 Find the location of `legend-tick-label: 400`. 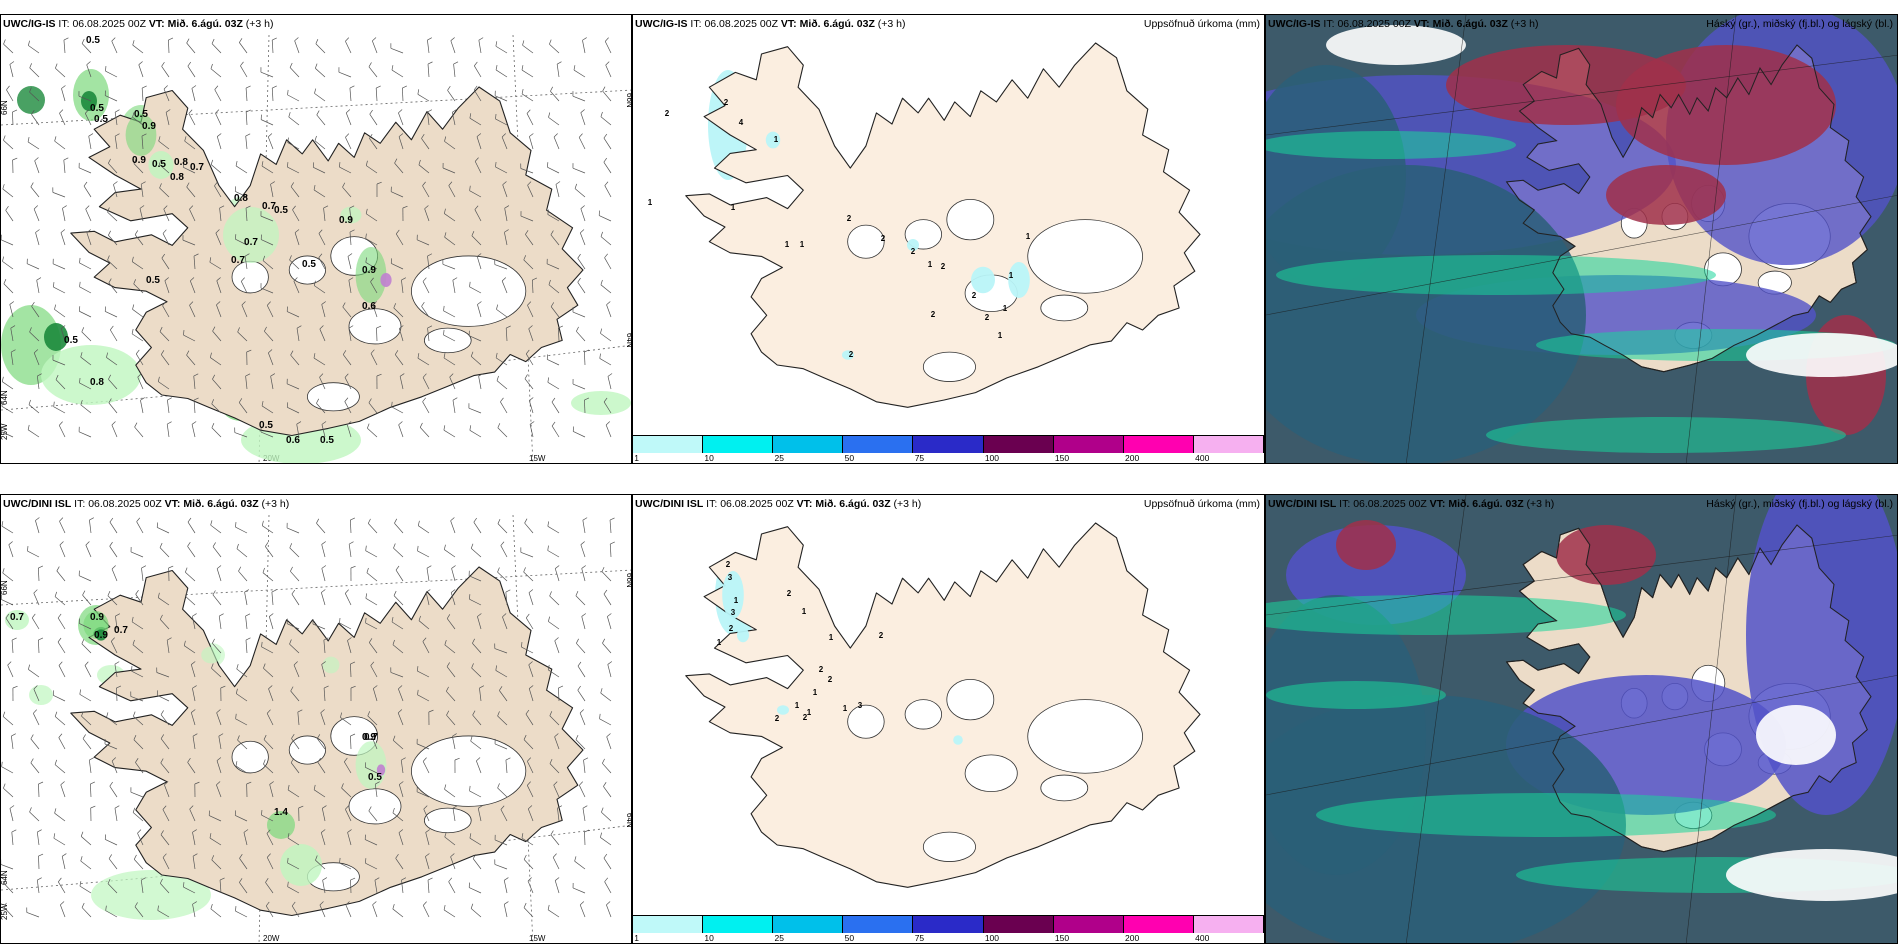

legend-tick-label: 400 is located at coordinates (1202, 938).